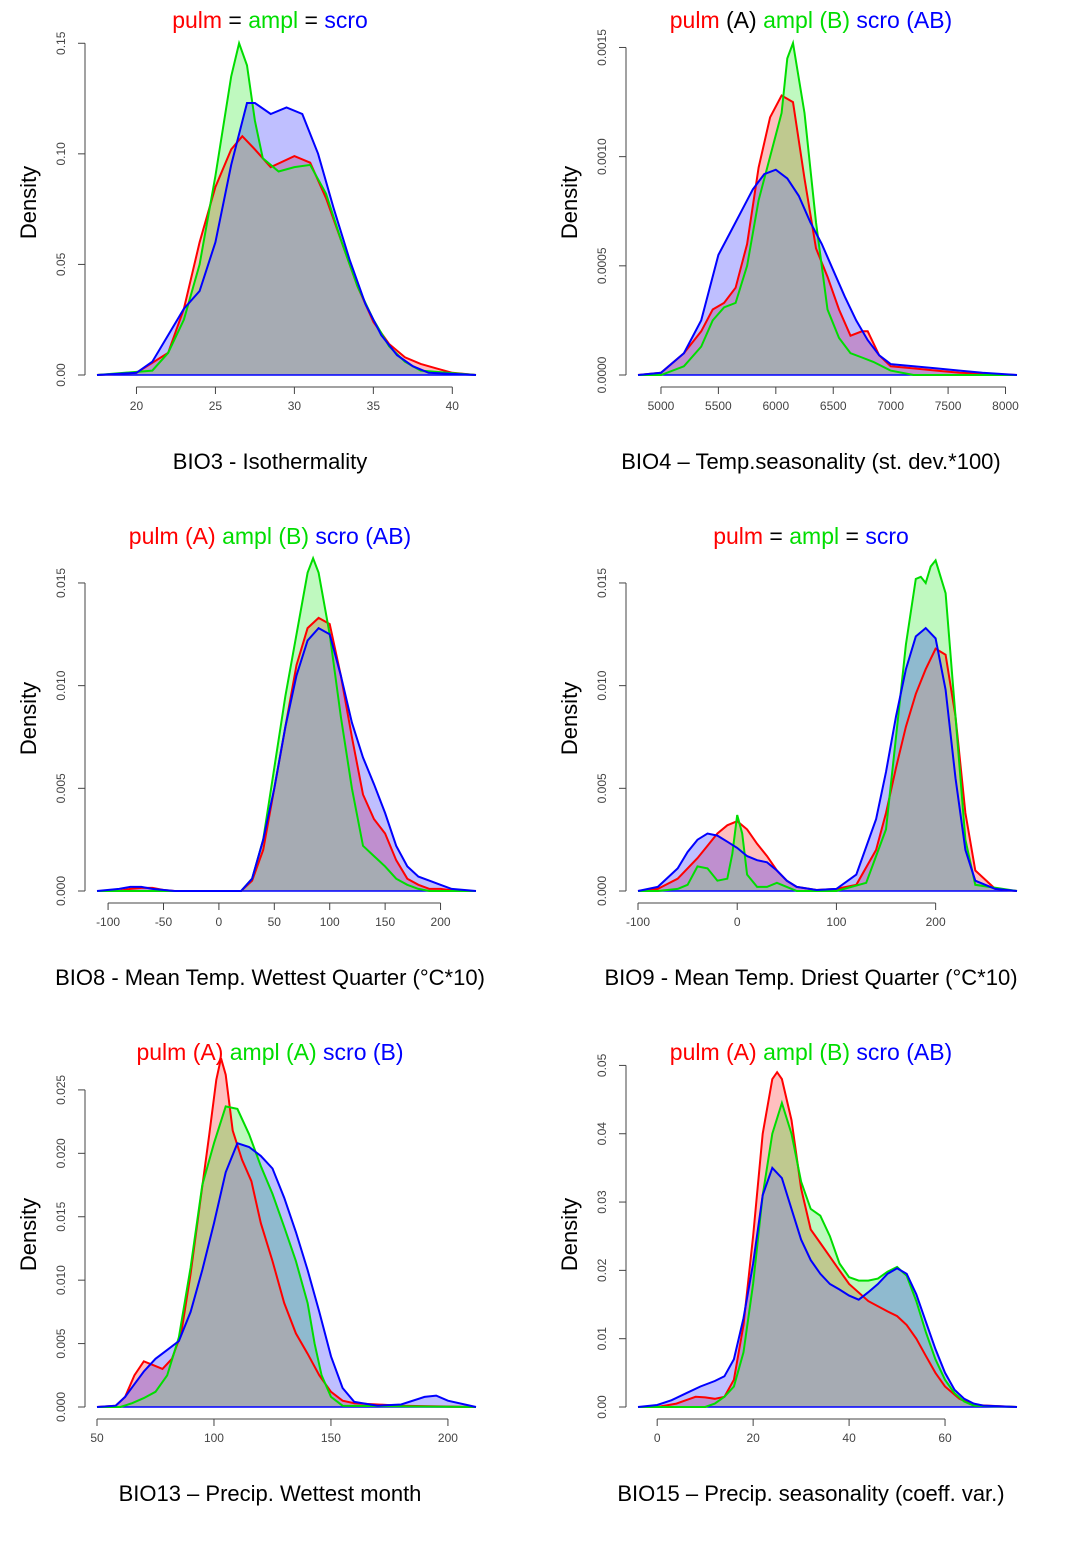 This screenshot has width=1083, height=1549. I want to click on x-tick-label: 100, so click(214, 1438).